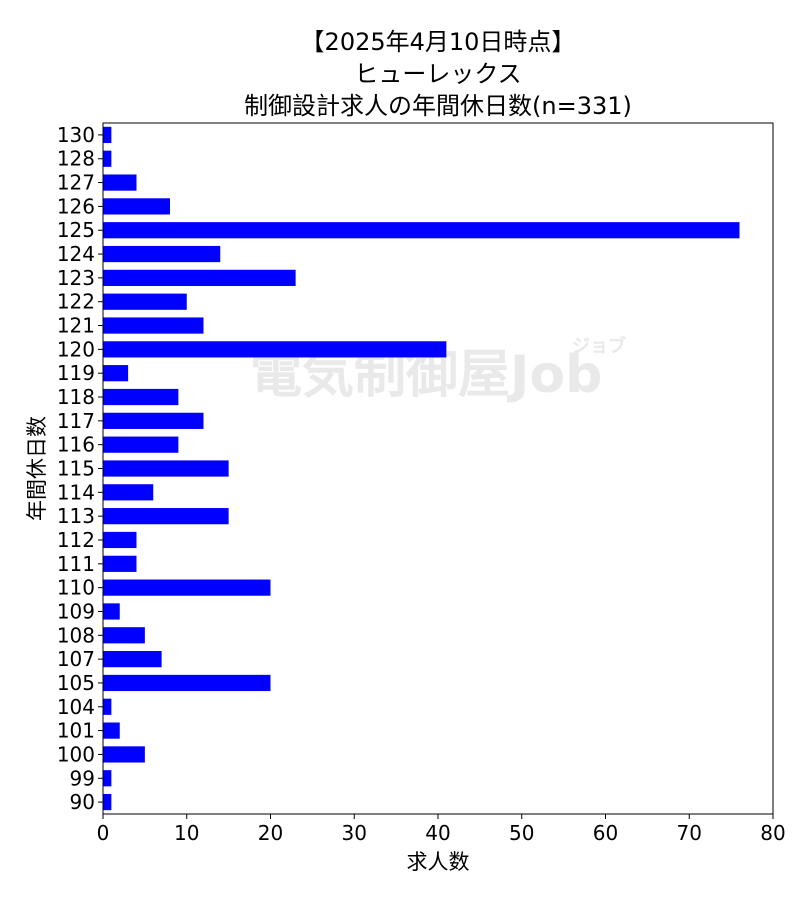 The width and height of the screenshot is (800, 900). I want to click on x-axis-label: 求人数, so click(438, 862).